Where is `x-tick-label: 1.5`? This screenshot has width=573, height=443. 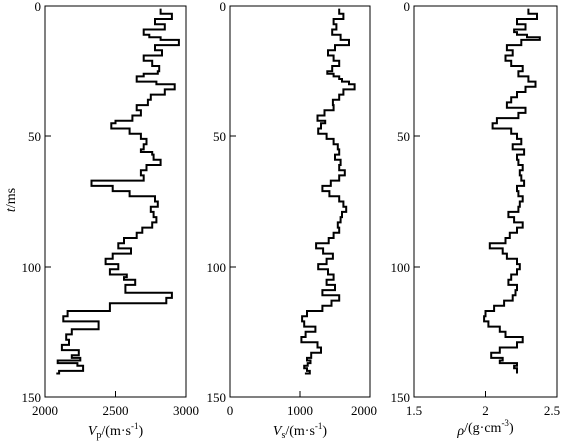
x-tick-label: 1.5 is located at coordinates (414, 410).